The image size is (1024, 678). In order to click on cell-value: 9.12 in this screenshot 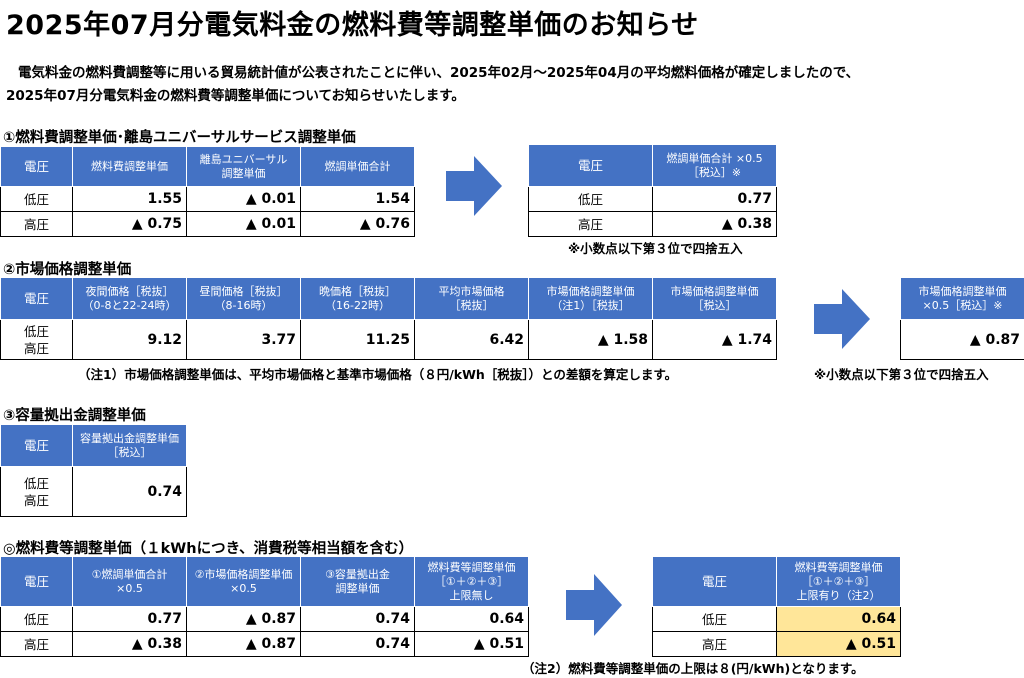, I will do `click(129, 339)`.